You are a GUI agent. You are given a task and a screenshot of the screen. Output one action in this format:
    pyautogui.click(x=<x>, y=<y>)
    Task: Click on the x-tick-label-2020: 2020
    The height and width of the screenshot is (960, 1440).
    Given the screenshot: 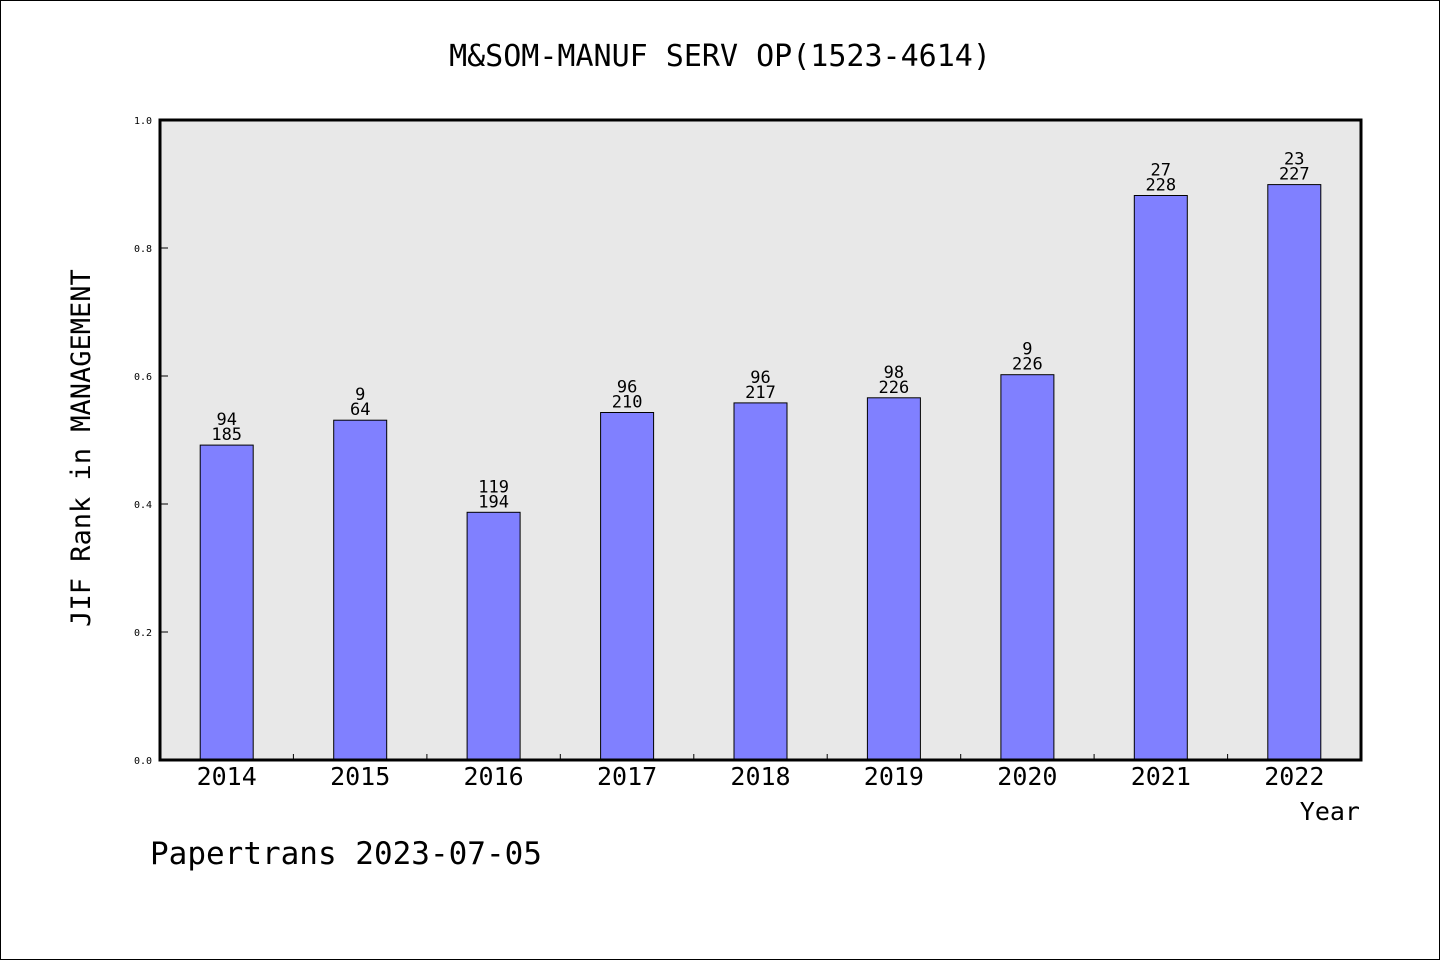 What is the action you would take?
    pyautogui.click(x=1027, y=776)
    